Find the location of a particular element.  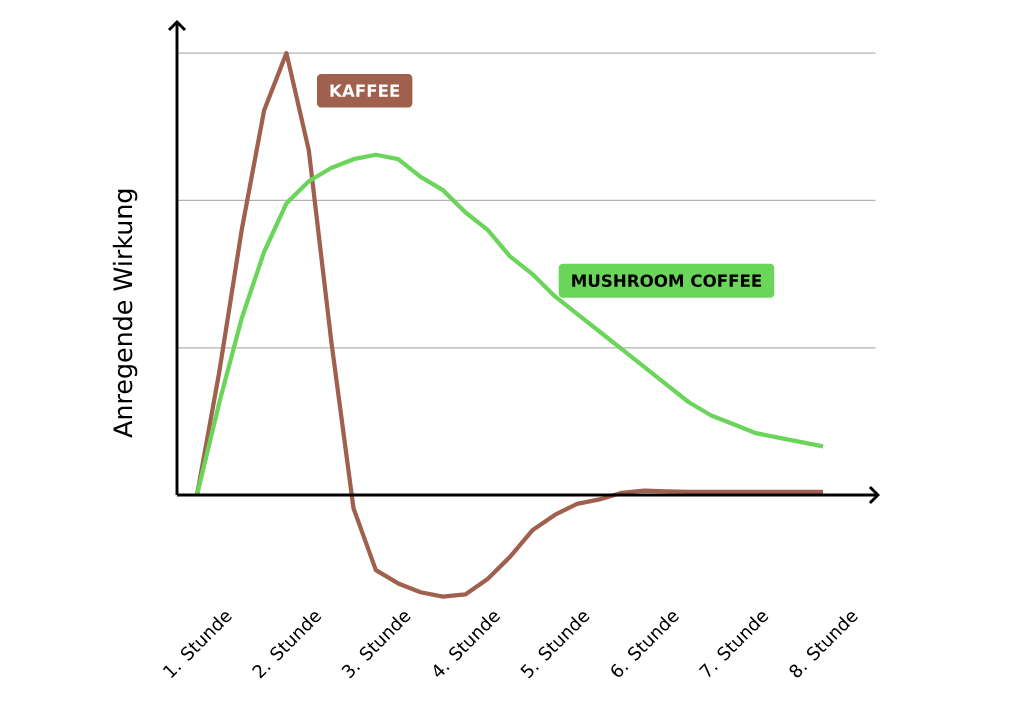

series-label: MUSHROOM COFFEE is located at coordinates (667, 280).